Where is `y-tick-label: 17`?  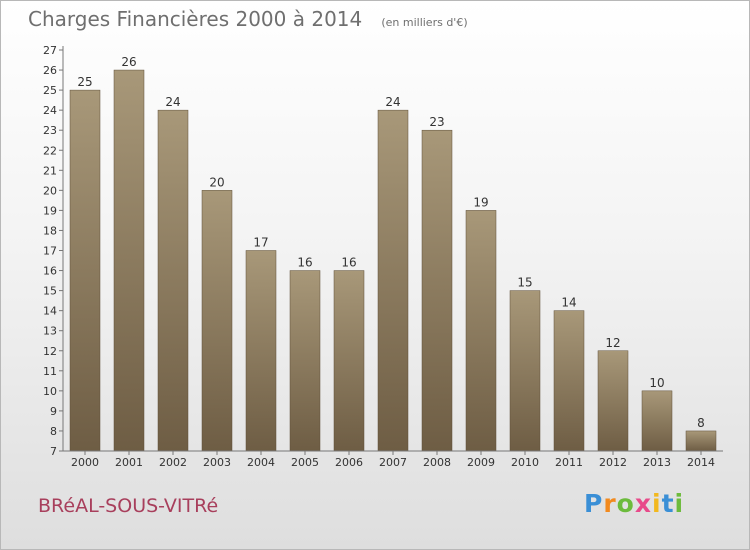
y-tick-label: 17 is located at coordinates (50, 251).